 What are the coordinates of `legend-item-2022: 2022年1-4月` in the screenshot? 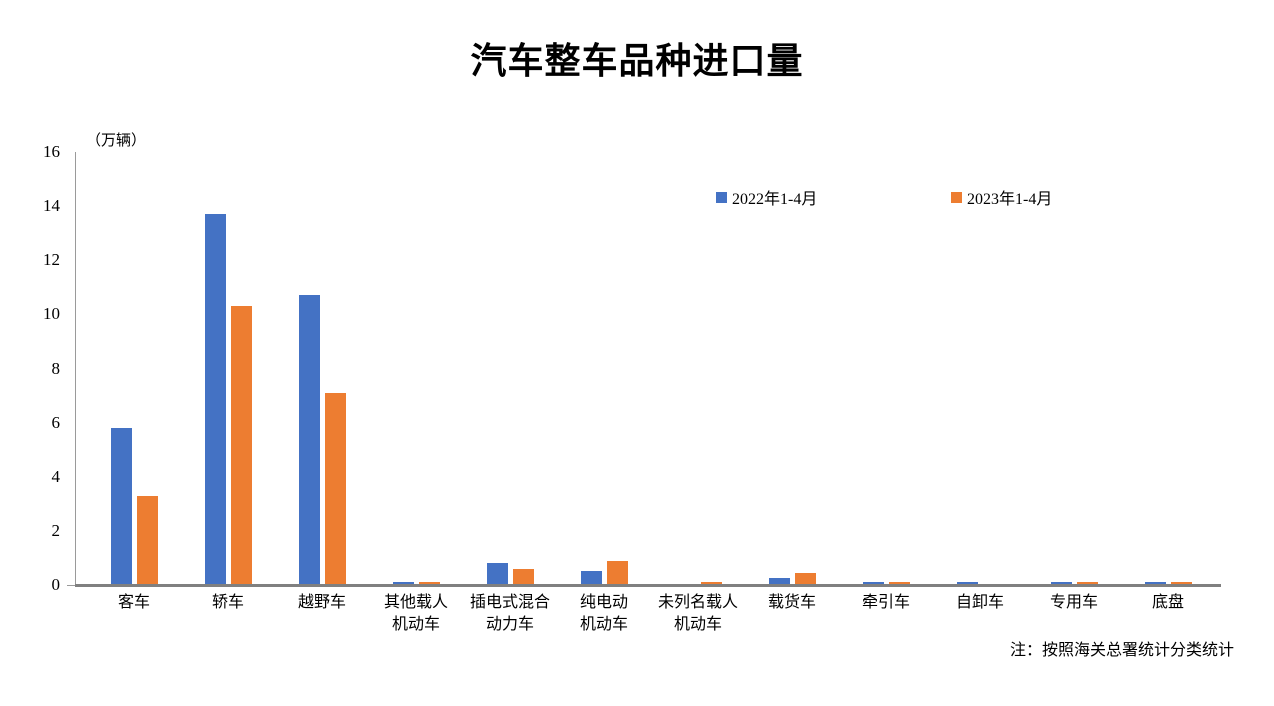 It's located at (766, 197).